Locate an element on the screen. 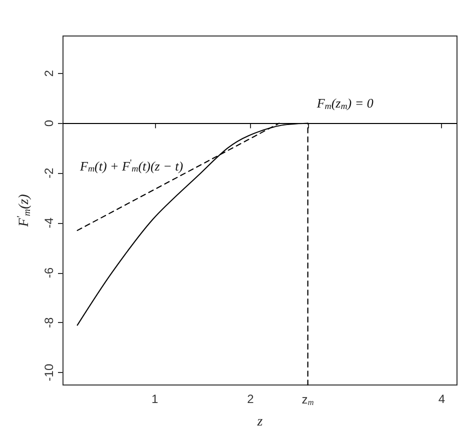 The height and width of the screenshot is (444, 463). x-tick-label: 2 is located at coordinates (250, 399).